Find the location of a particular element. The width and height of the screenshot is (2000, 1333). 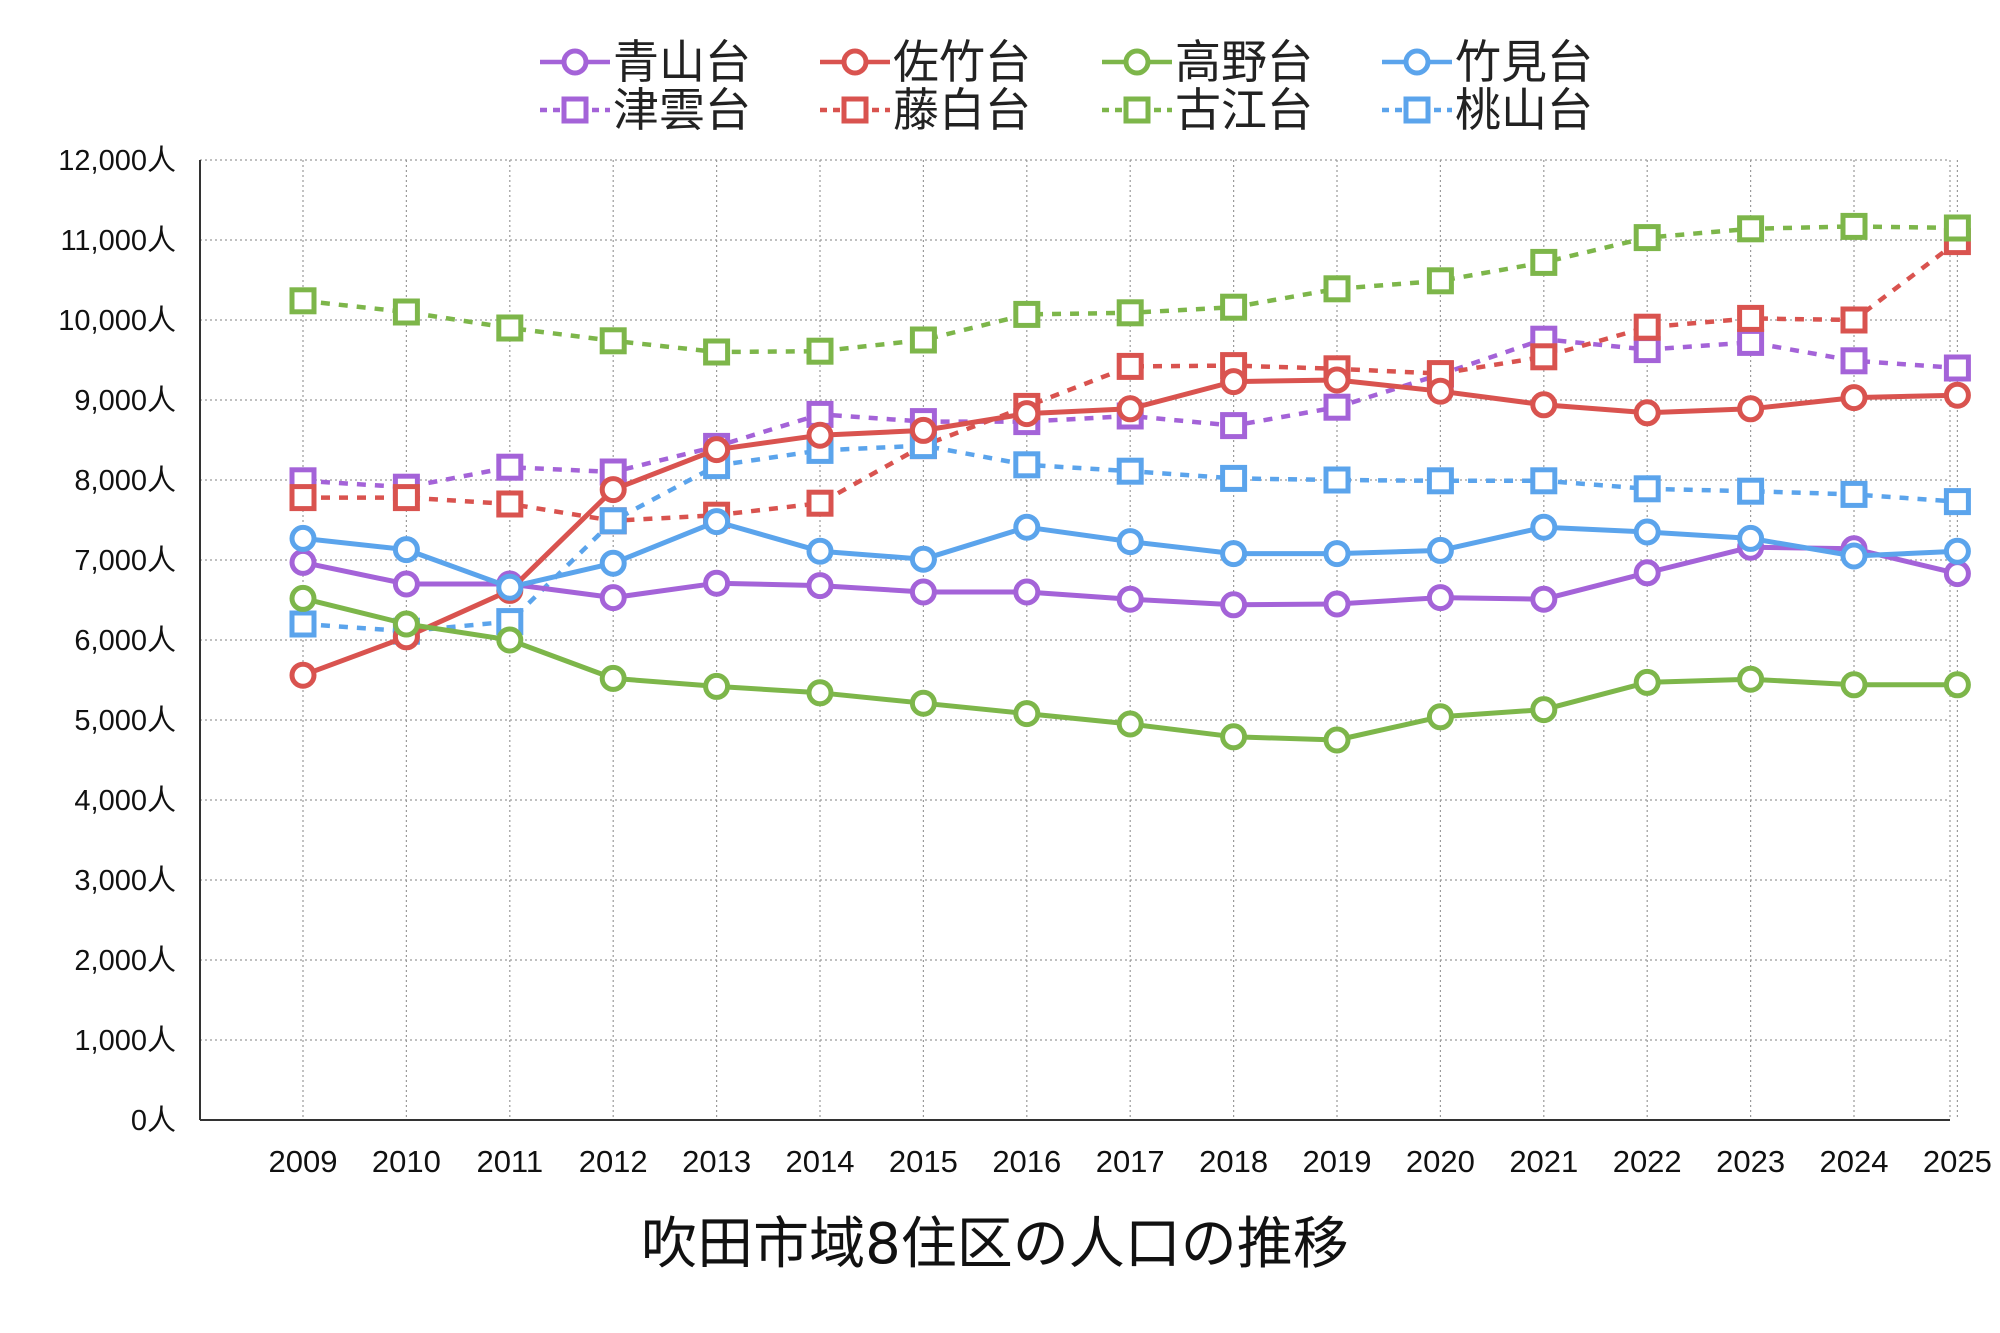

series-line is located at coordinates (1130, 413).